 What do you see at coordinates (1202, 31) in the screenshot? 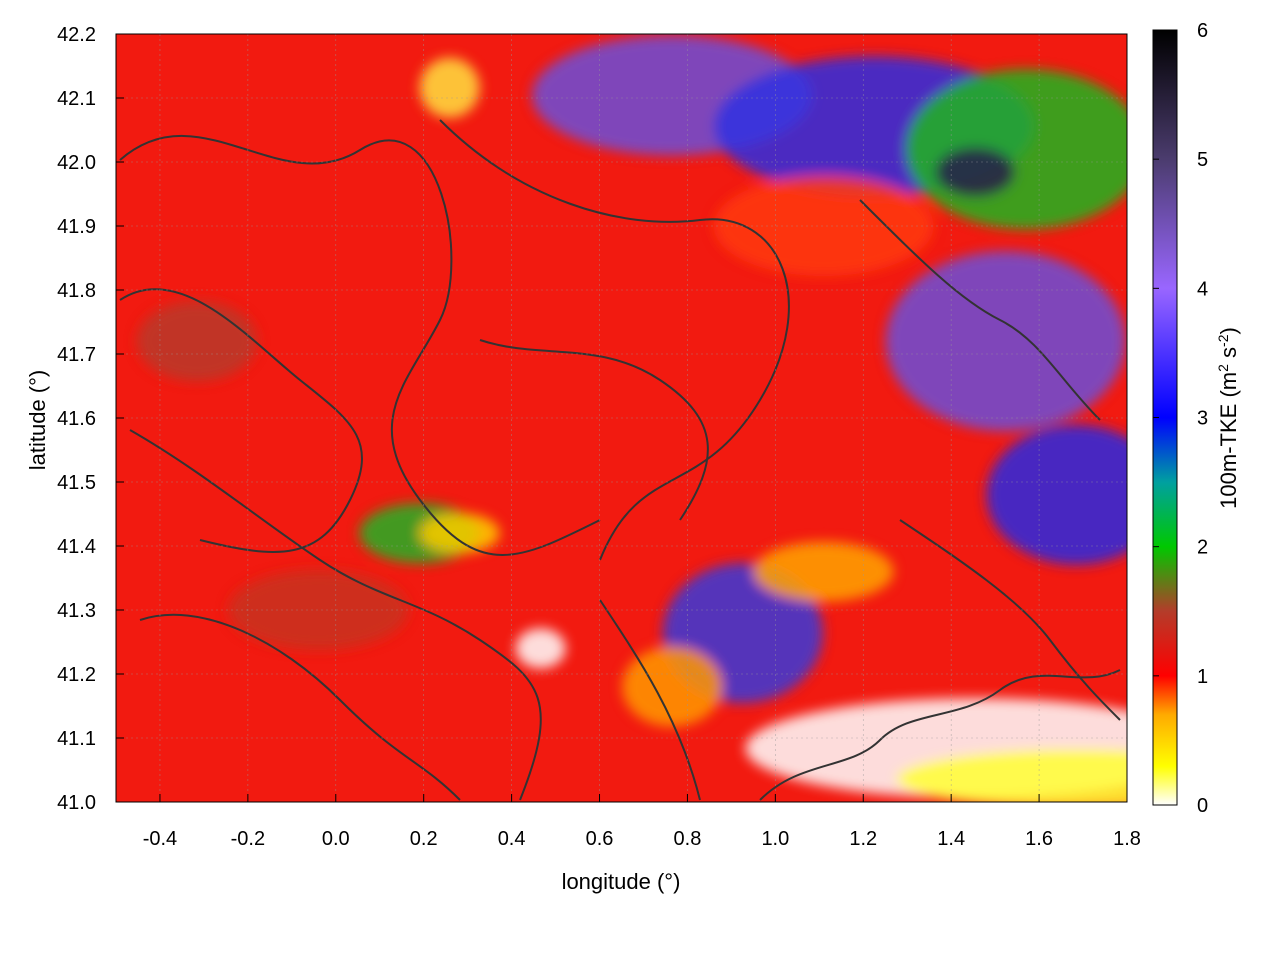
I see `colorbar-tick-label: 6` at bounding box center [1202, 31].